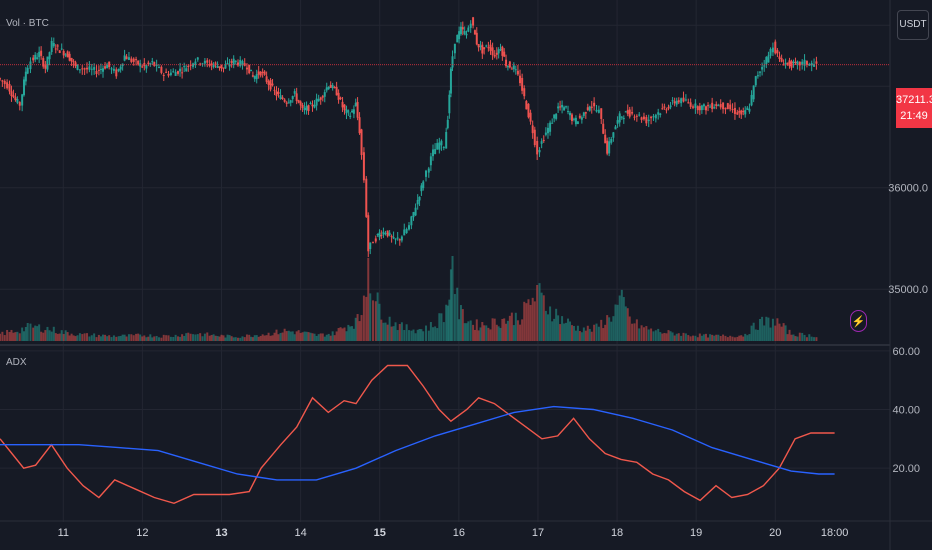 Image resolution: width=932 pixels, height=550 pixels. Describe the element at coordinates (858, 321) in the screenshot. I see `lightning-icon: ⚡` at that location.